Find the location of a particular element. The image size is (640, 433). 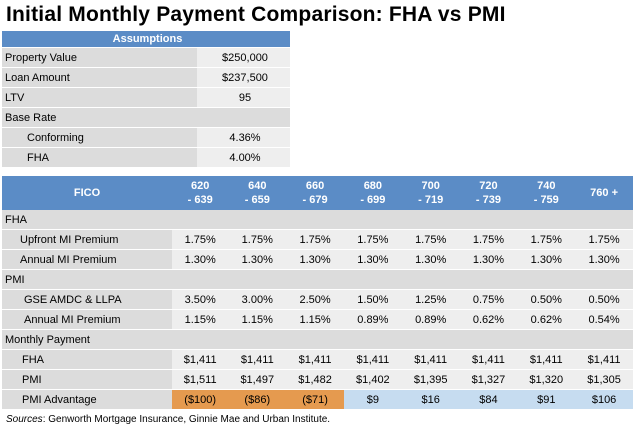

payment-section-label: Monthly Payment is located at coordinates (317, 339).